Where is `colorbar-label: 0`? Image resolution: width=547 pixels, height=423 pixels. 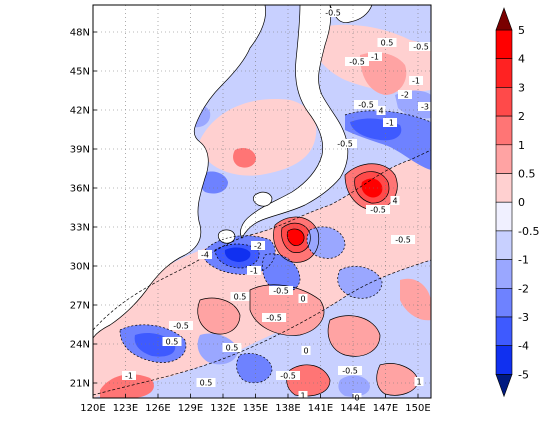
colorbar-label: 0 is located at coordinates (521, 202).